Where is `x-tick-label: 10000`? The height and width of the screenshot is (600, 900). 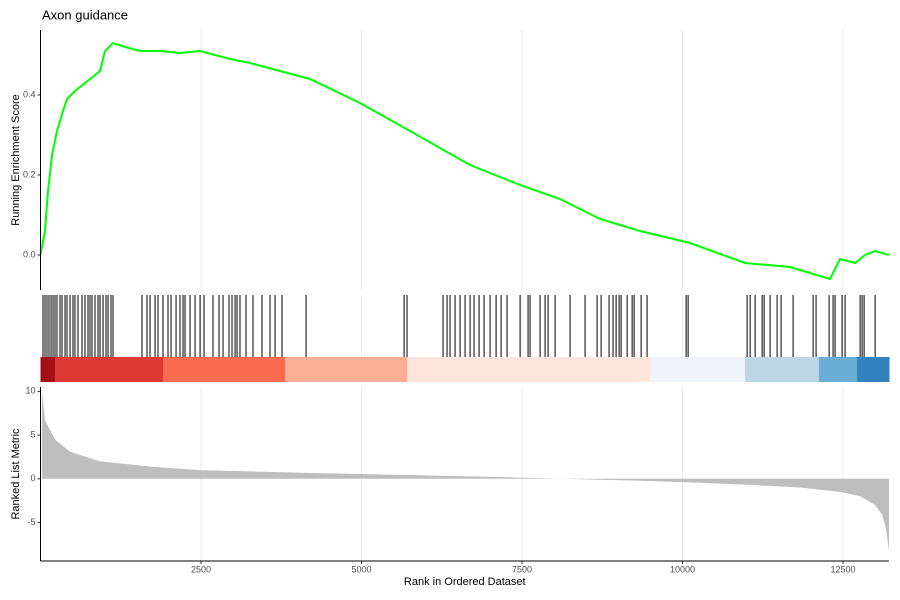 x-tick-label: 10000 is located at coordinates (682, 569).